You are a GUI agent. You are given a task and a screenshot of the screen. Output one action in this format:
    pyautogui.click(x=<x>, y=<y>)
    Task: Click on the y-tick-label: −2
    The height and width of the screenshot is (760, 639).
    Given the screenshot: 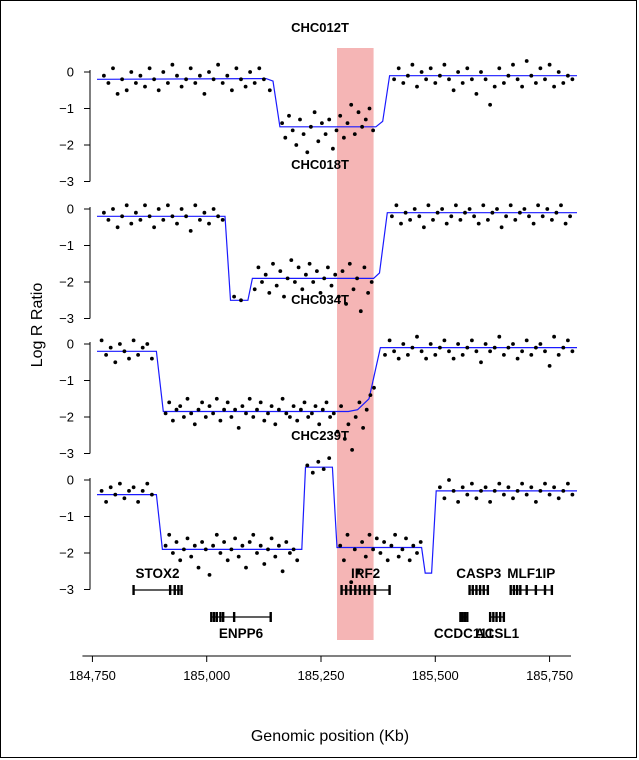 What is the action you would take?
    pyautogui.click(x=66, y=282)
    